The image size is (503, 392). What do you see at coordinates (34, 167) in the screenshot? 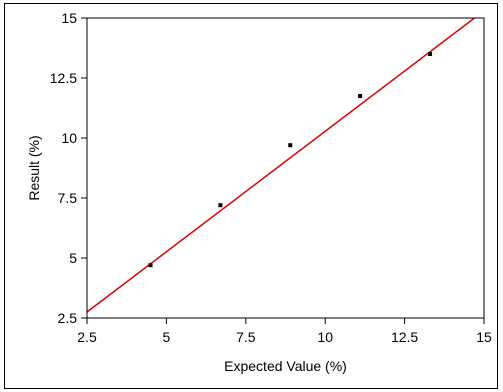
I see `y-axis-label: Result (%)` at bounding box center [34, 167].